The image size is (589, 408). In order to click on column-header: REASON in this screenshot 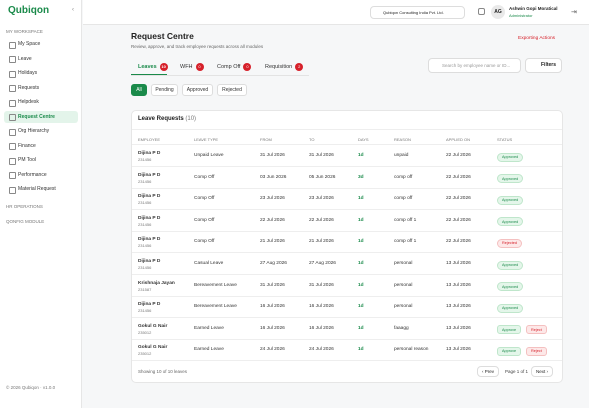, I will do `click(402, 139)`.